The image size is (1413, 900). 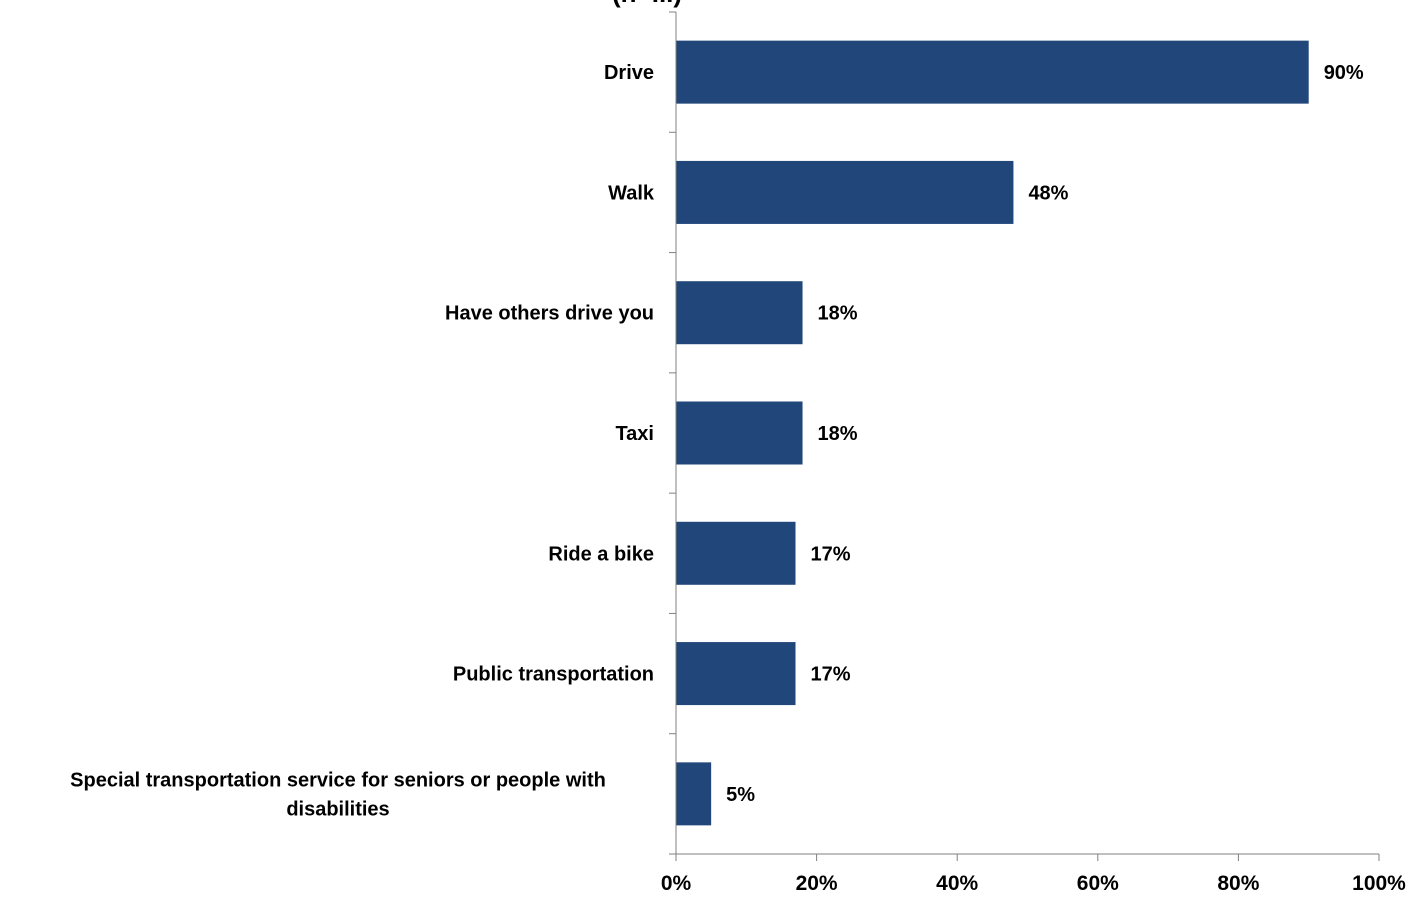 What do you see at coordinates (629, 73) in the screenshot?
I see `category-label: Drive` at bounding box center [629, 73].